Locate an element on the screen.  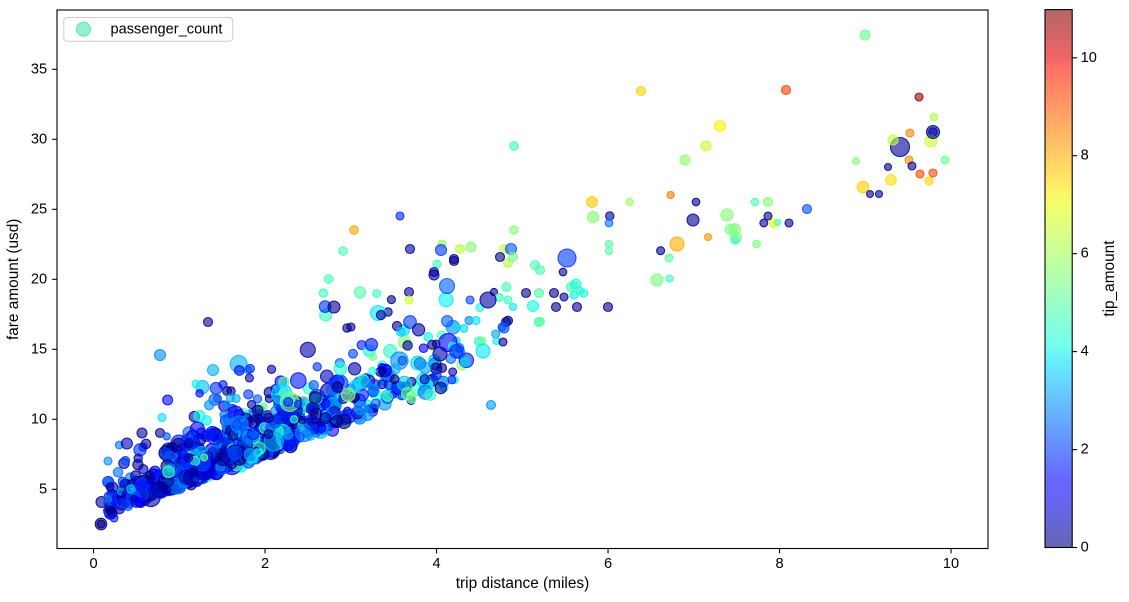
svg-text: 30 is located at coordinates (39, 139).